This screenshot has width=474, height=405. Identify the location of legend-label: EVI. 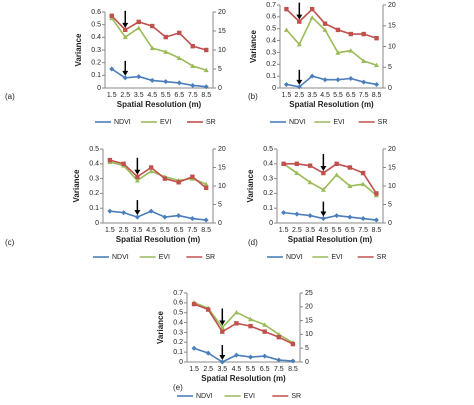
(164, 257).